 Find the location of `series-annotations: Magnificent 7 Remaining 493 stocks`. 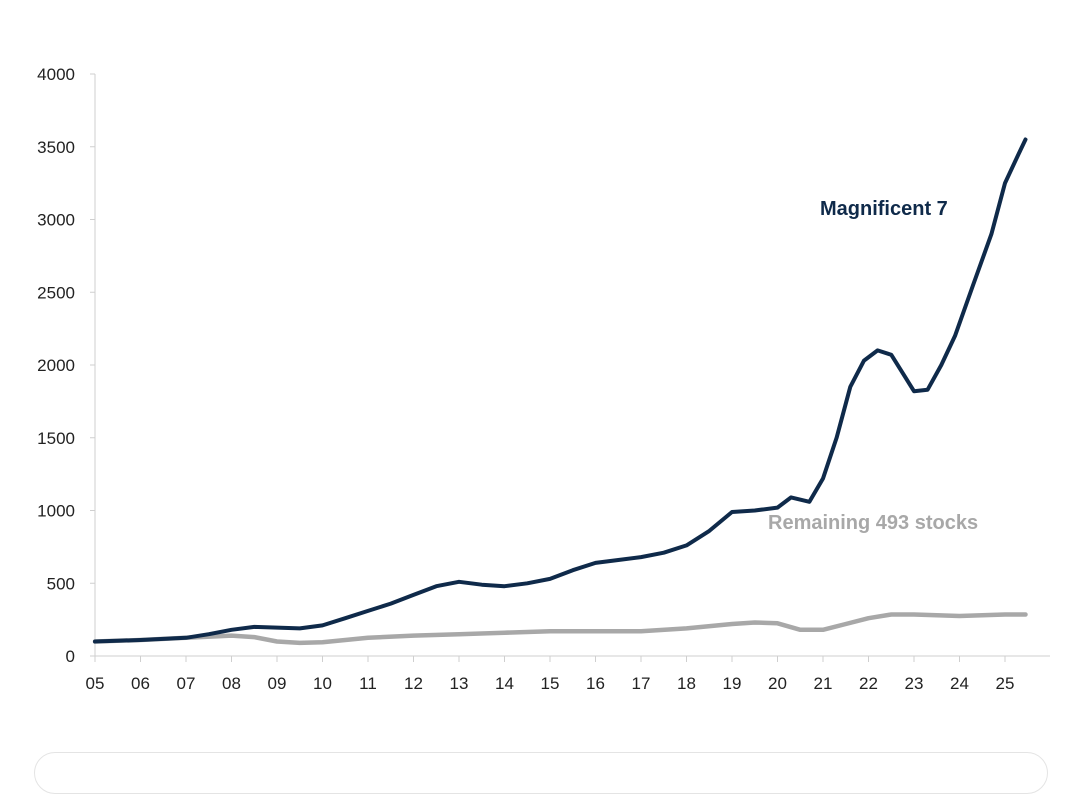

series-annotations: Magnificent 7 Remaining 493 stocks is located at coordinates (873, 366).